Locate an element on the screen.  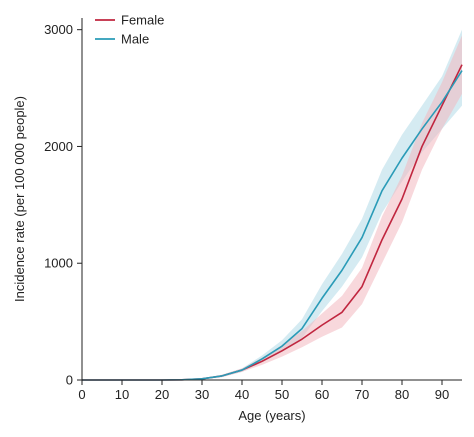
y-tick-label: 1000 is located at coordinates (58, 263).